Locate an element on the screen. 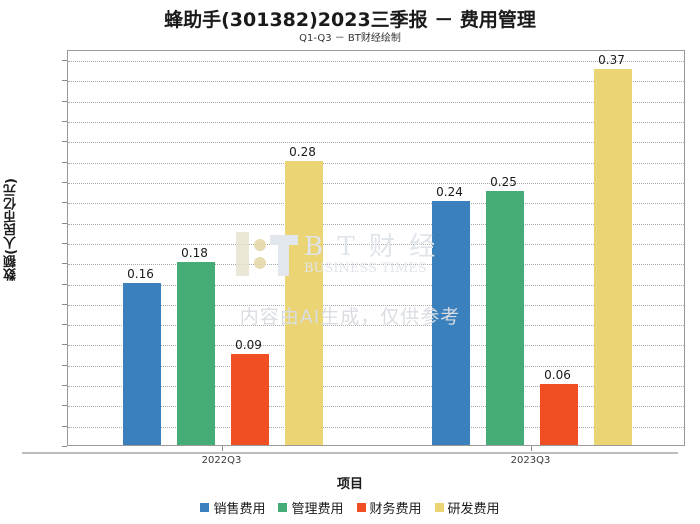  legend-item-1: 管理费用 is located at coordinates (311, 507).